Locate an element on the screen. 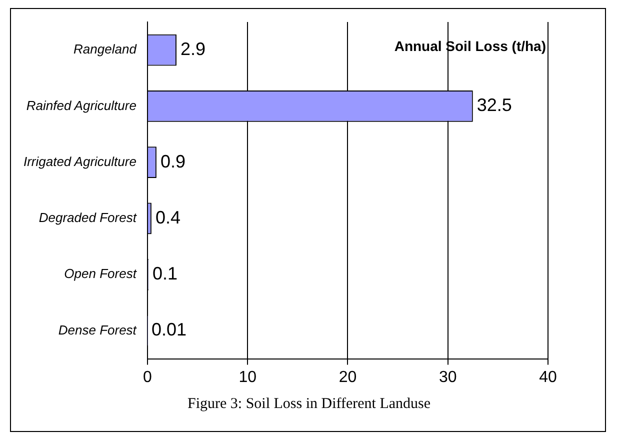  y-tick-label: Degraded Forest is located at coordinates (88, 218).